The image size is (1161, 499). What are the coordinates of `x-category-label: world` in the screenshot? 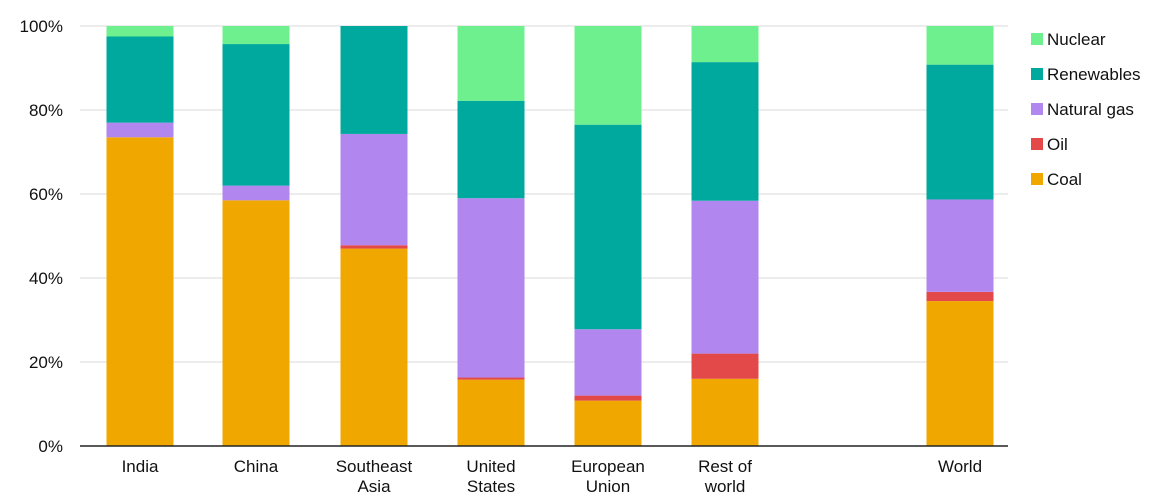 It's located at (725, 485).